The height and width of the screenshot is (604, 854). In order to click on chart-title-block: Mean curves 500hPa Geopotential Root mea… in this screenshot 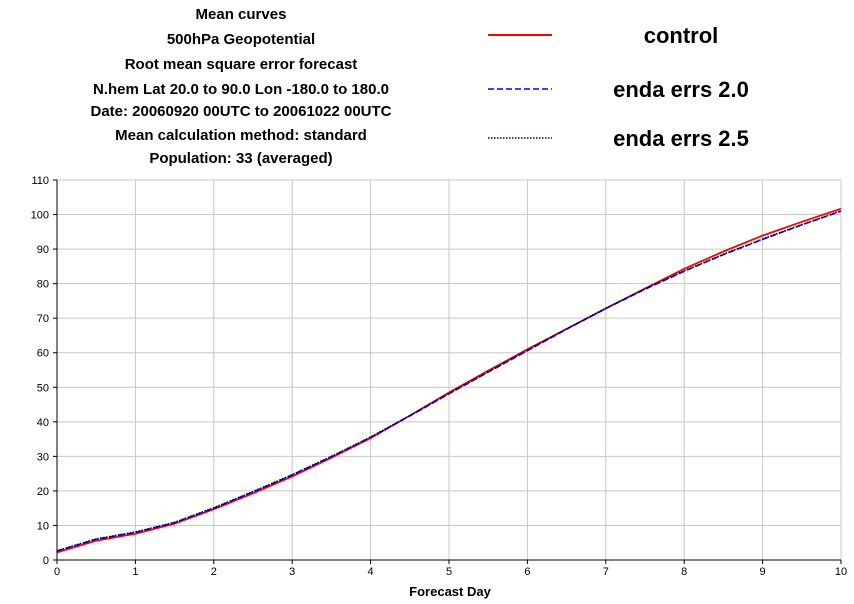, I will do `click(240, 86)`.